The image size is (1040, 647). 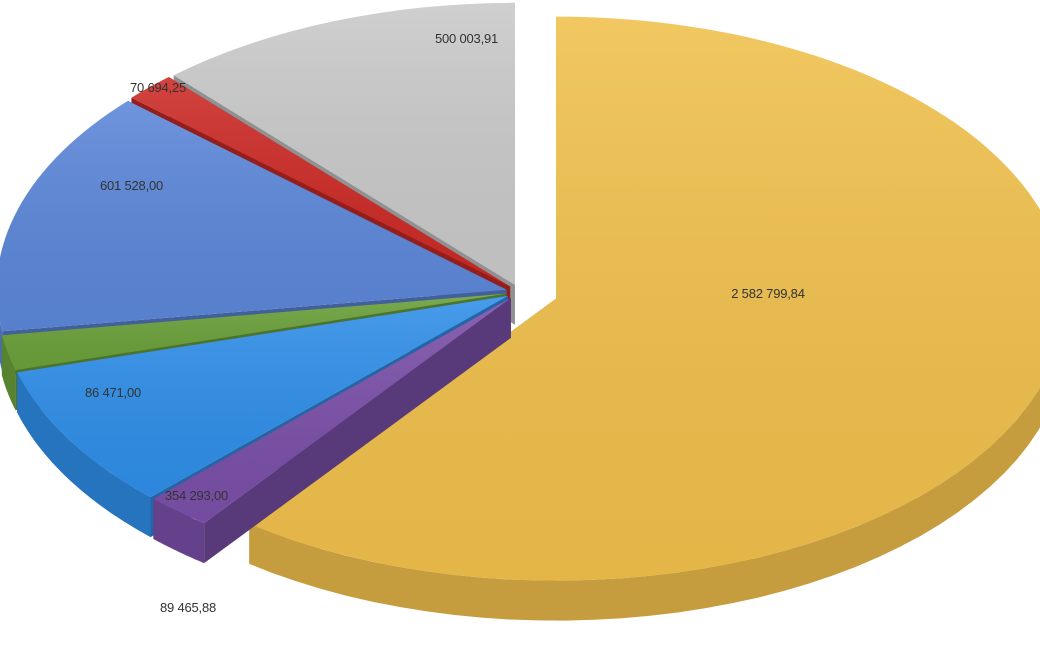 What do you see at coordinates (768, 293) in the screenshot?
I see `data-label: 2 582 799,84` at bounding box center [768, 293].